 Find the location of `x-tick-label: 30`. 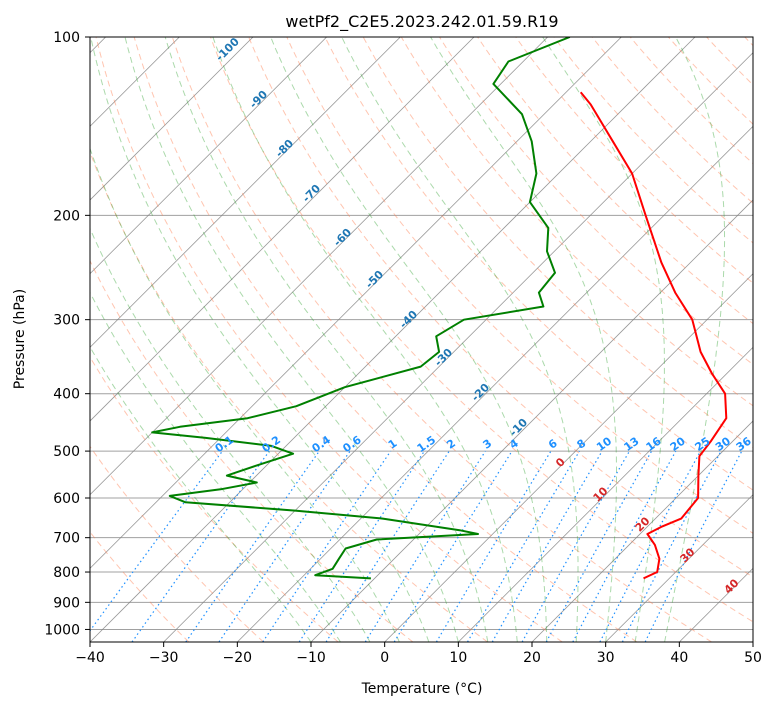

x-tick-label: 30 is located at coordinates (606, 658).